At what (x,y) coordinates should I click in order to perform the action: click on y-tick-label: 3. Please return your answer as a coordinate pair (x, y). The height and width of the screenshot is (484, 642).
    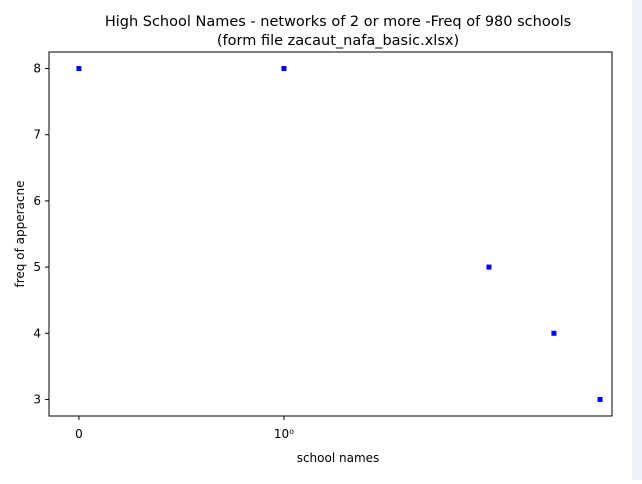
    Looking at the image, I should click on (37, 399).